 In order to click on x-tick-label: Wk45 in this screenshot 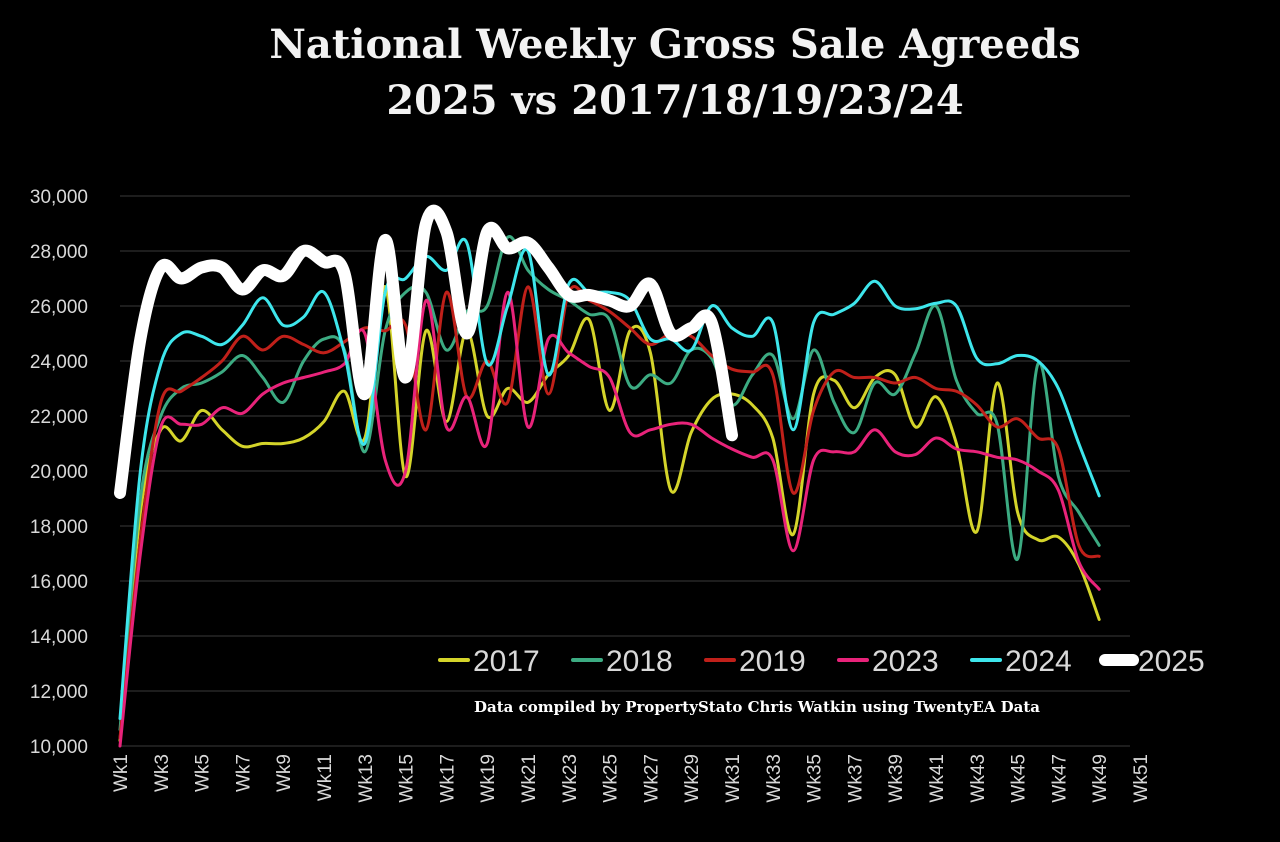, I will do `click(1019, 778)`.